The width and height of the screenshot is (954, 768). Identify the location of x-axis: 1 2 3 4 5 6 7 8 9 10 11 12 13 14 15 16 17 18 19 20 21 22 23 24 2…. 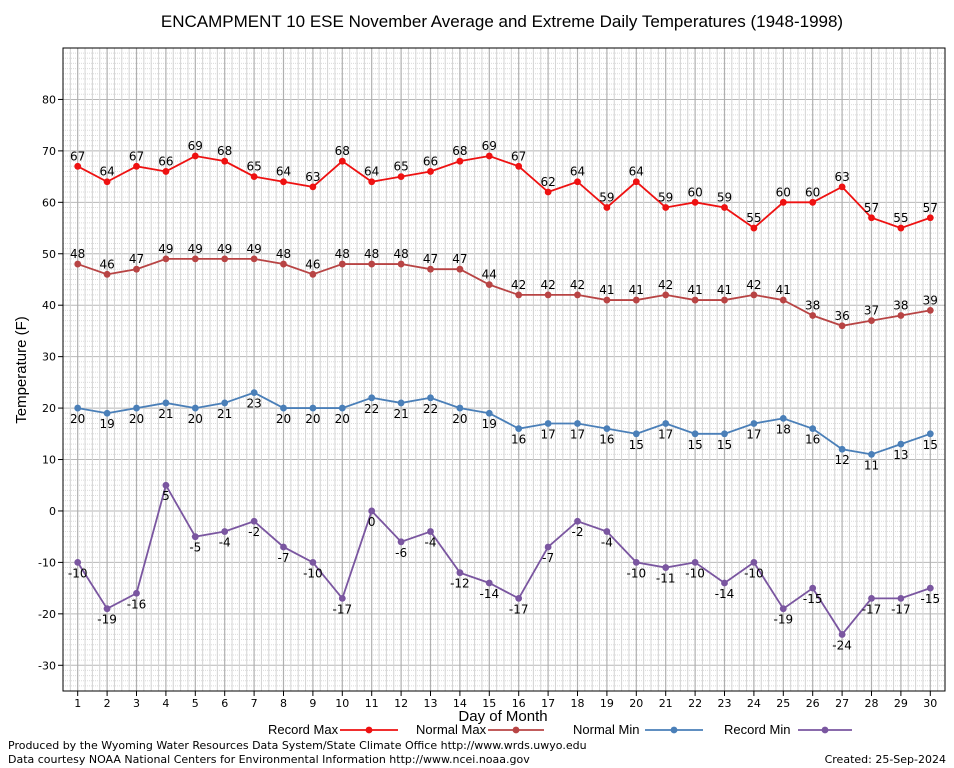
(505, 700).